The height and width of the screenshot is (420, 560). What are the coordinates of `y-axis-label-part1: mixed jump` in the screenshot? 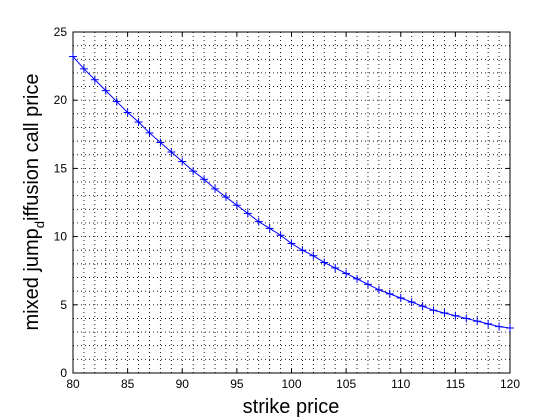 It's located at (32, 279).